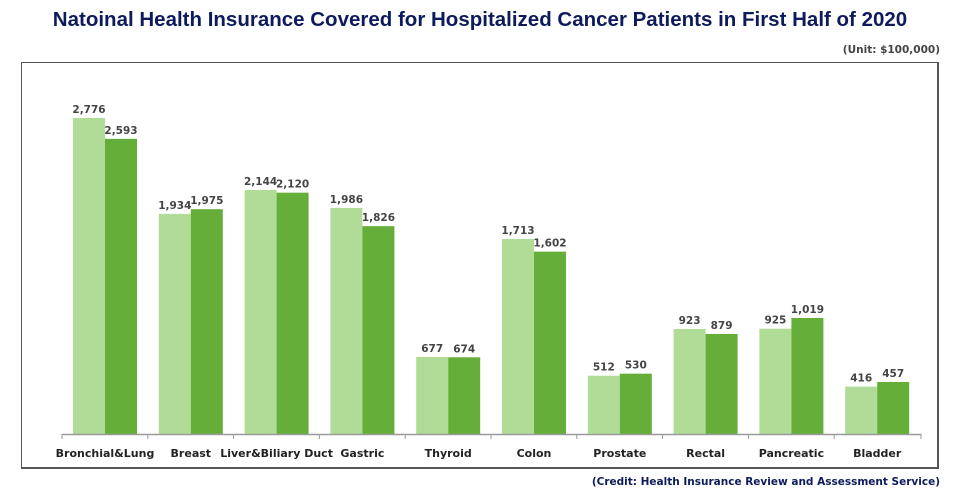 Image resolution: width=960 pixels, height=496 pixels. Describe the element at coordinates (549, 244) in the screenshot. I see `data-label: 1,602` at that location.